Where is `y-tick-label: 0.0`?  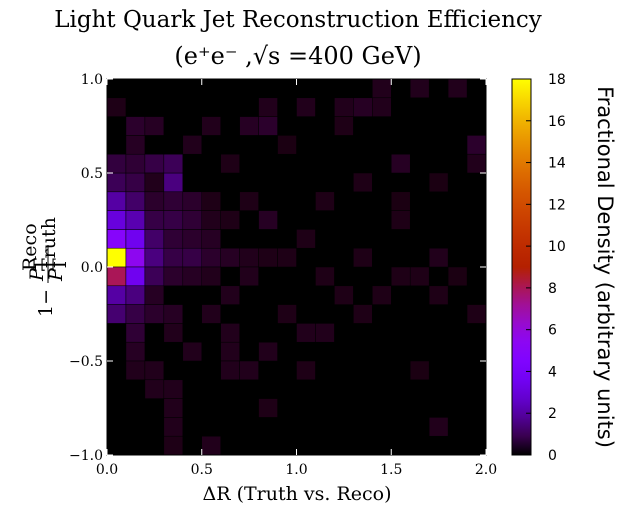 y-tick-label: 0.0 is located at coordinates (92, 268).